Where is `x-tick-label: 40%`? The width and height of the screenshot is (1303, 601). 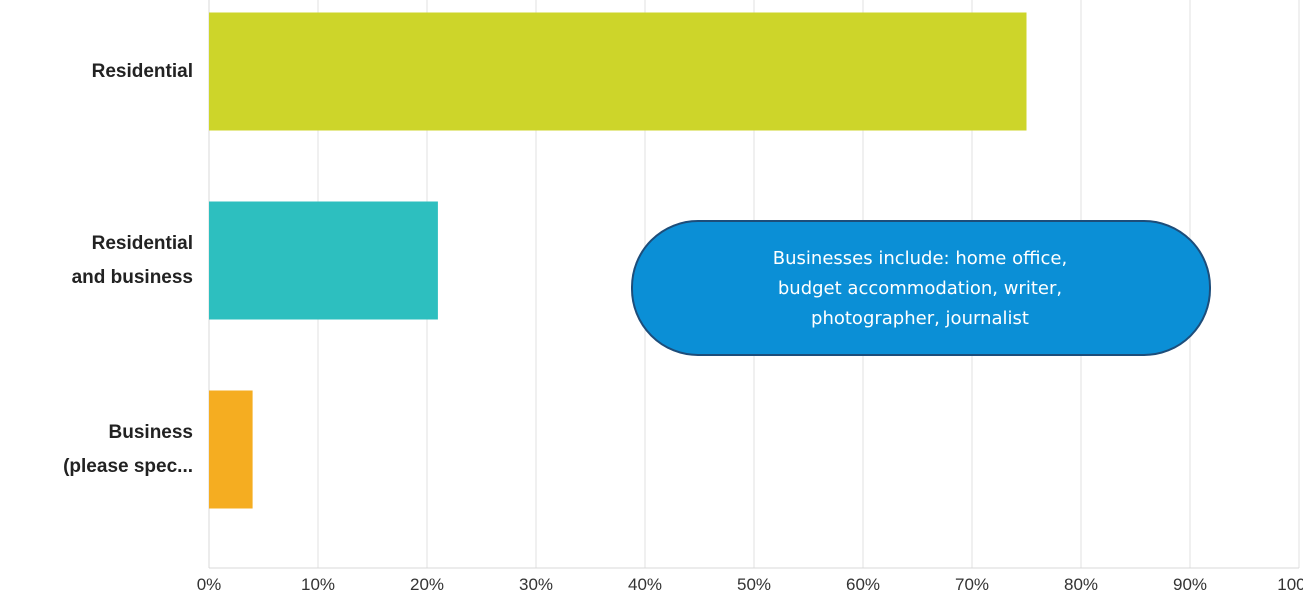 x-tick-label: 40% is located at coordinates (645, 584).